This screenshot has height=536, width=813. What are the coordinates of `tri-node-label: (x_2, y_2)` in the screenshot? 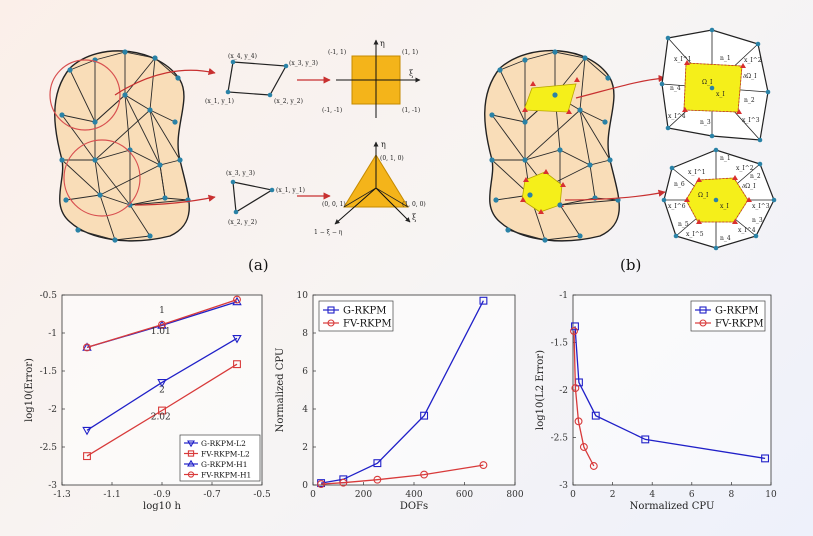 It's located at (242, 222).